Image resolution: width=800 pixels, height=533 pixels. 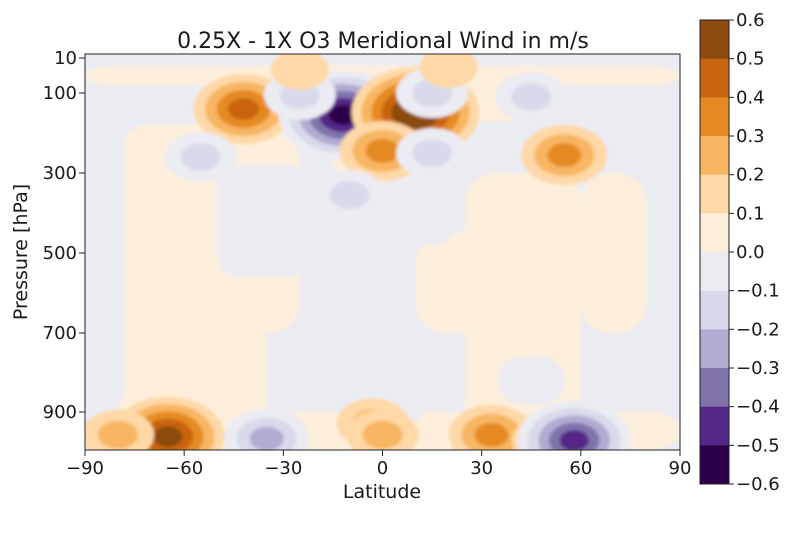 What do you see at coordinates (382, 492) in the screenshot?
I see `x-axis-label: Latitude` at bounding box center [382, 492].